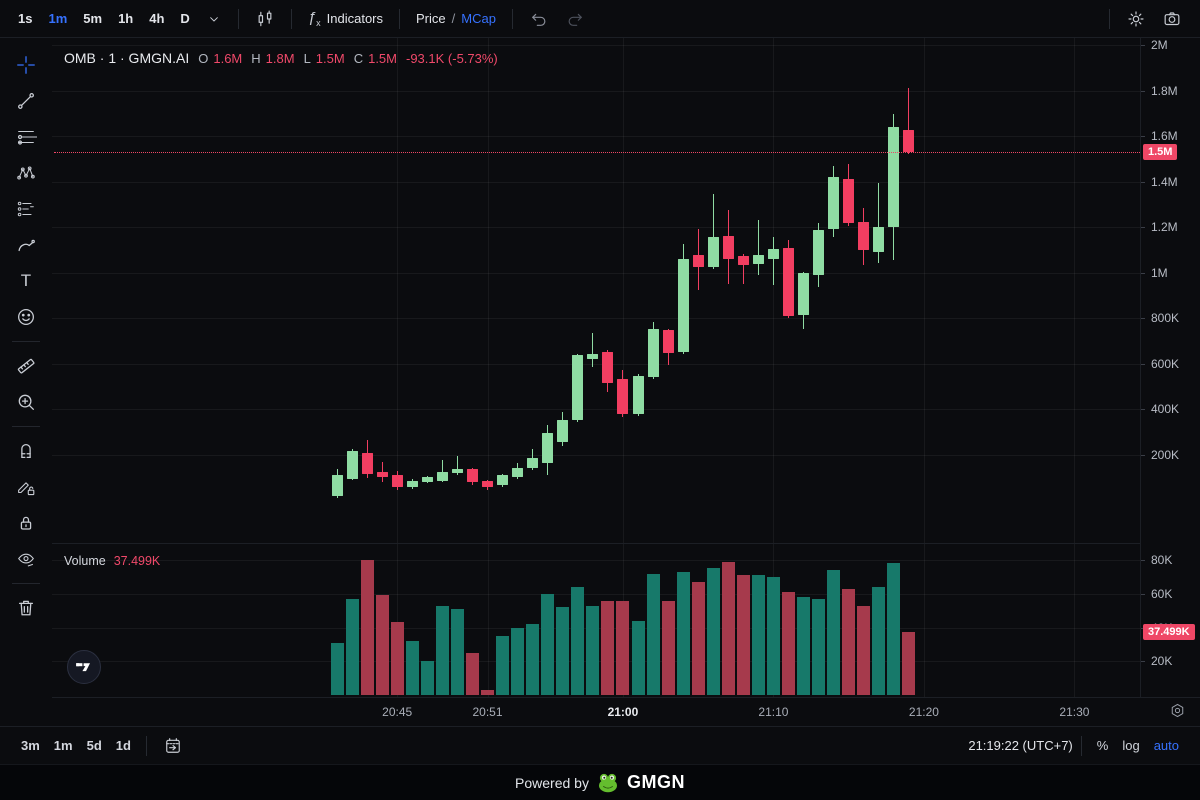 This screenshot has height=800, width=1200. Describe the element at coordinates (26, 366) in the screenshot. I see `measure-tool` at that location.